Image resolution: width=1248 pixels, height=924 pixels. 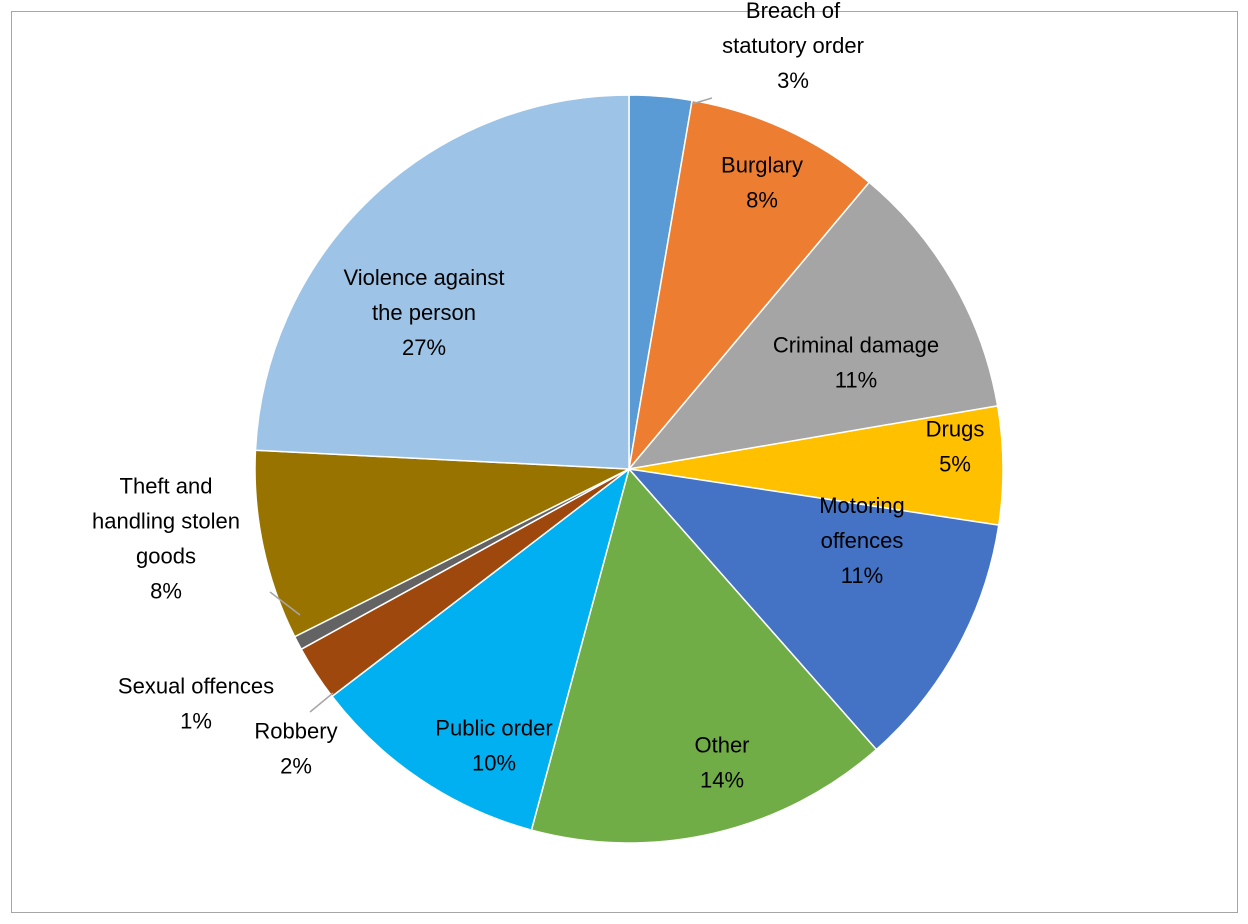 I want to click on leader-line-breach-of-statutory-order, so click(x=702, y=101).